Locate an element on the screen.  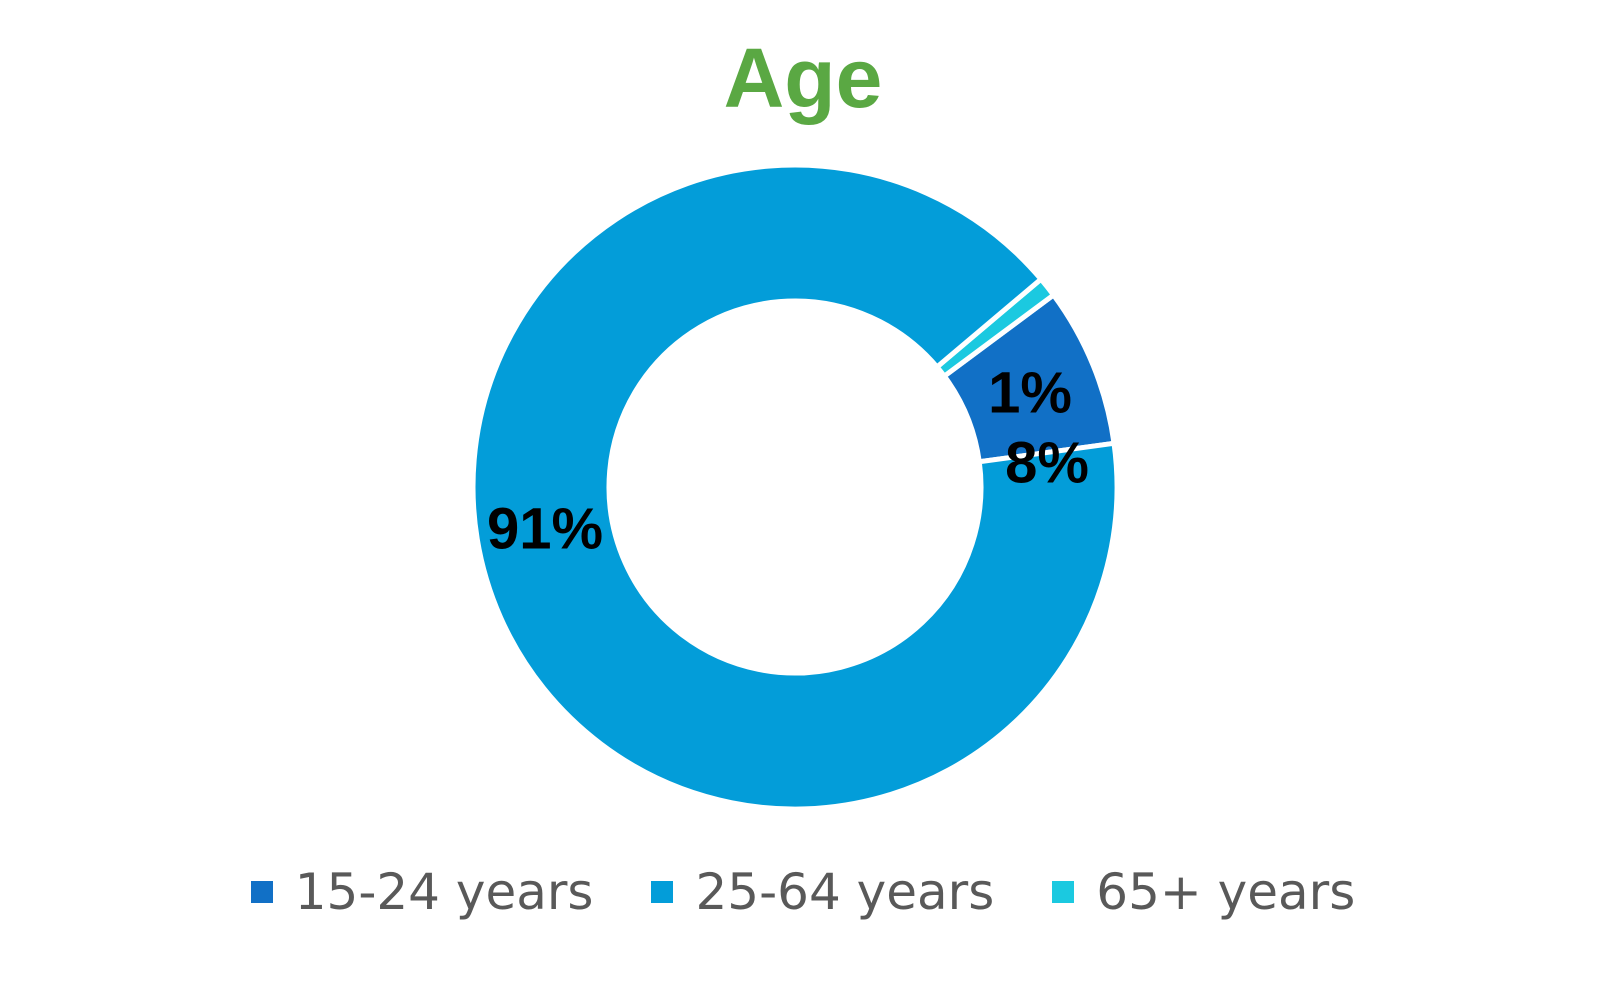
data-label-15-24-years: 8% is located at coordinates (1047, 463).